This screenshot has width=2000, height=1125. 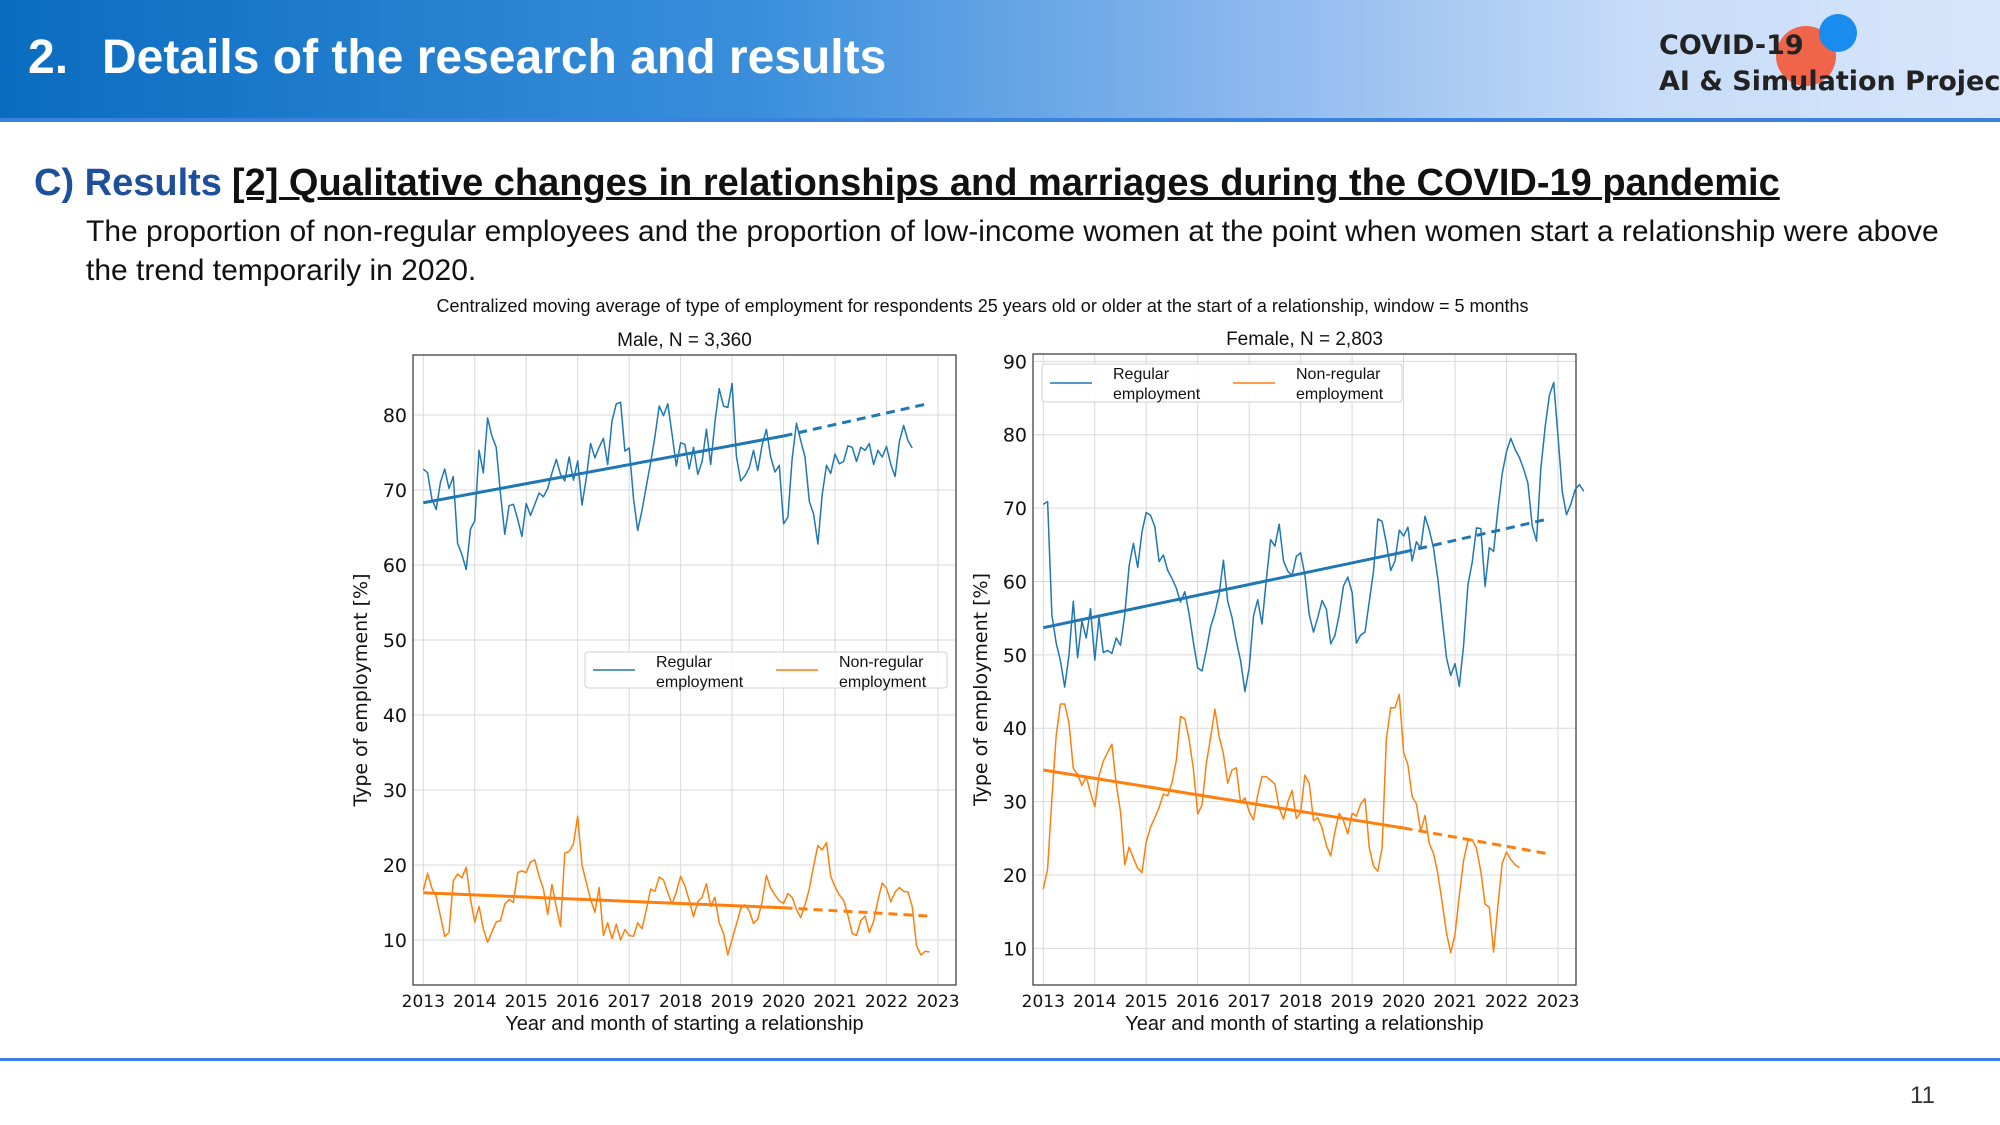 I want to click on male-ytick-label: 70, so click(x=395, y=491).